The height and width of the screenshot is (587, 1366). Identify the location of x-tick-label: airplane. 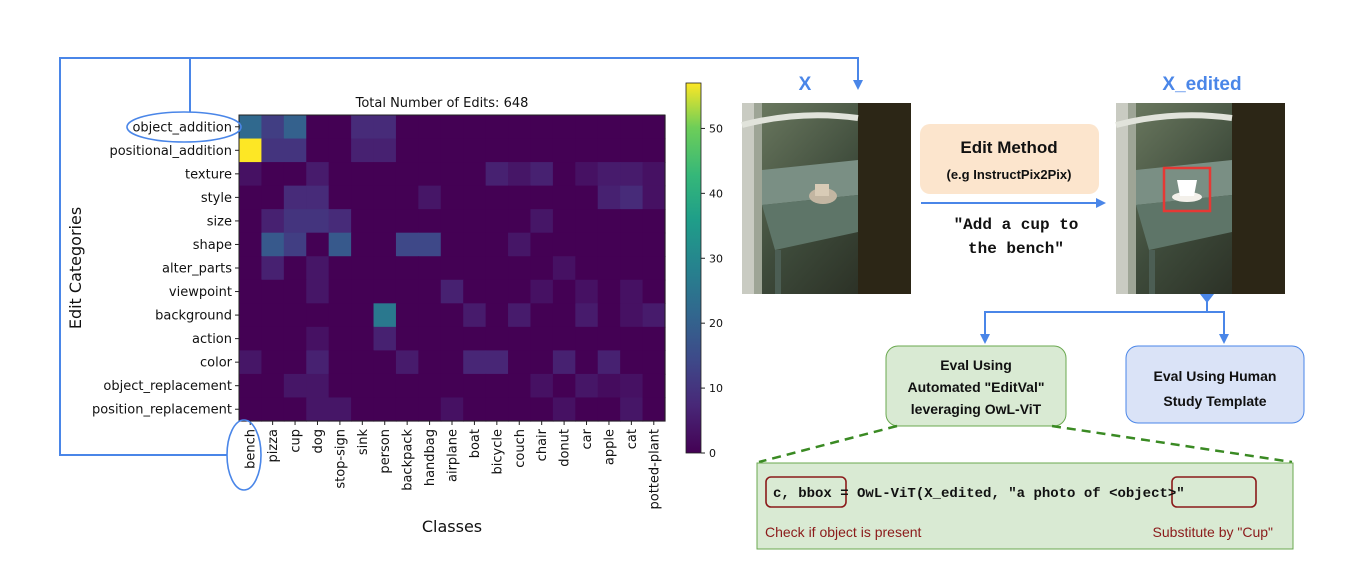
(453, 455).